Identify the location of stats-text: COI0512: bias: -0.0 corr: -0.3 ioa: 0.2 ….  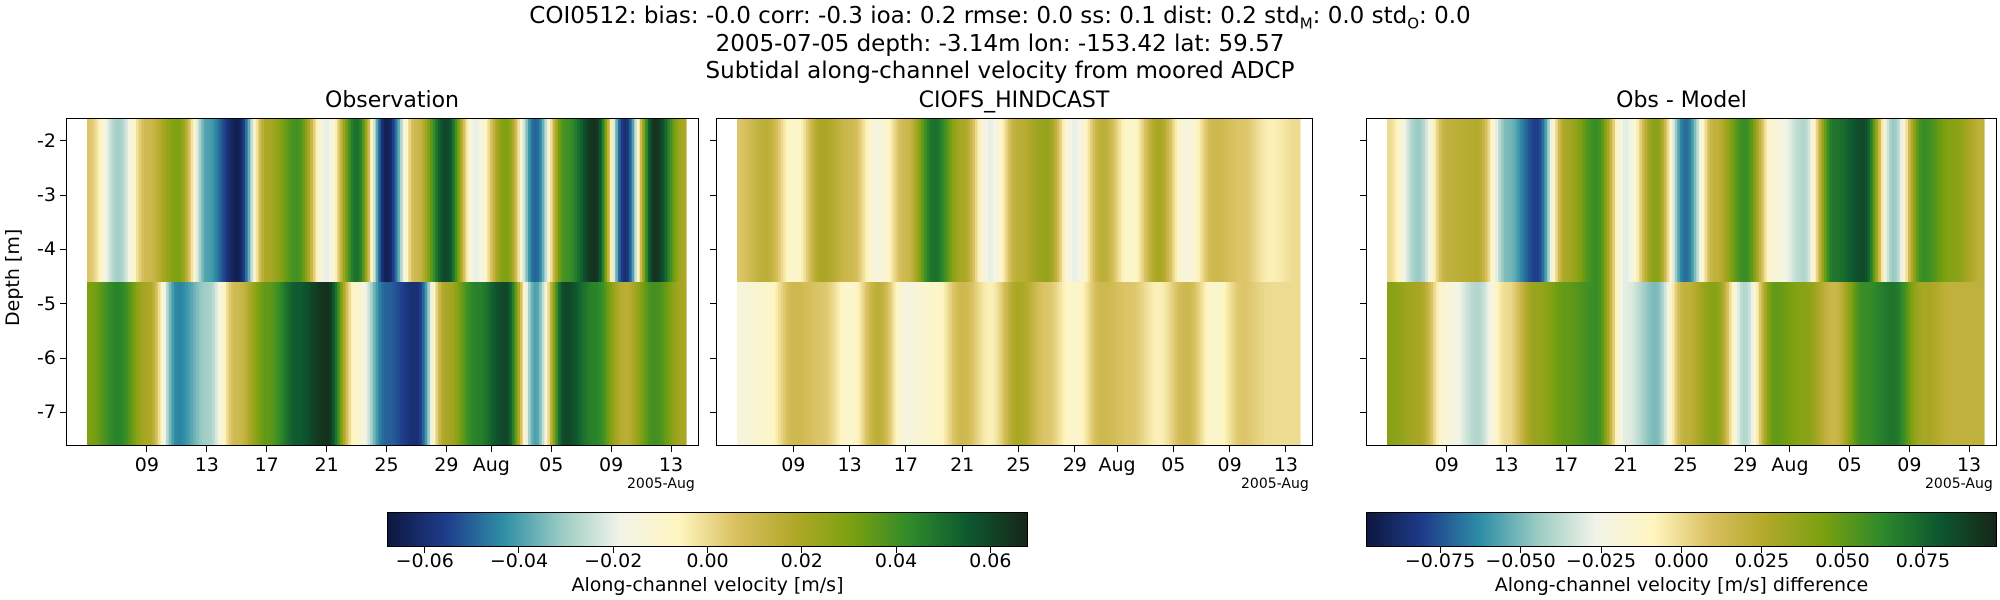
(914, 16).